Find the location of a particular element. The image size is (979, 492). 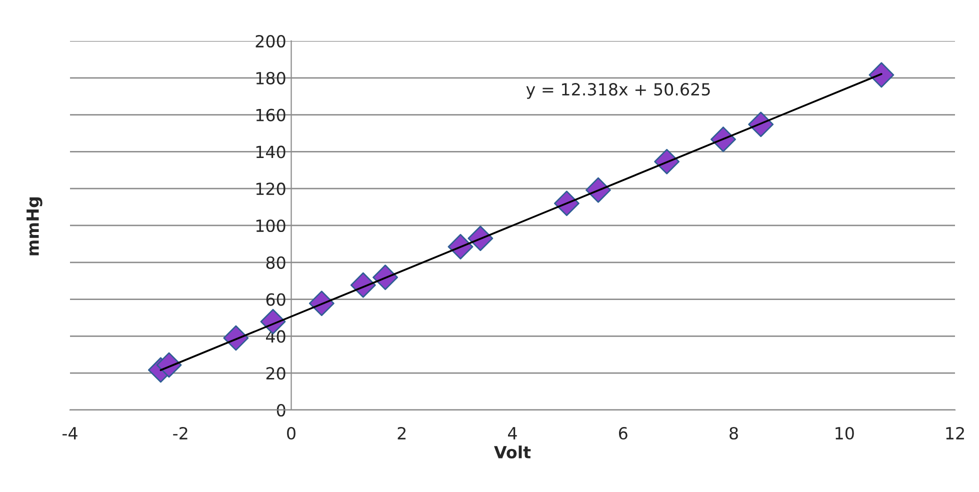

y-tick-label: 200 is located at coordinates (271, 41).